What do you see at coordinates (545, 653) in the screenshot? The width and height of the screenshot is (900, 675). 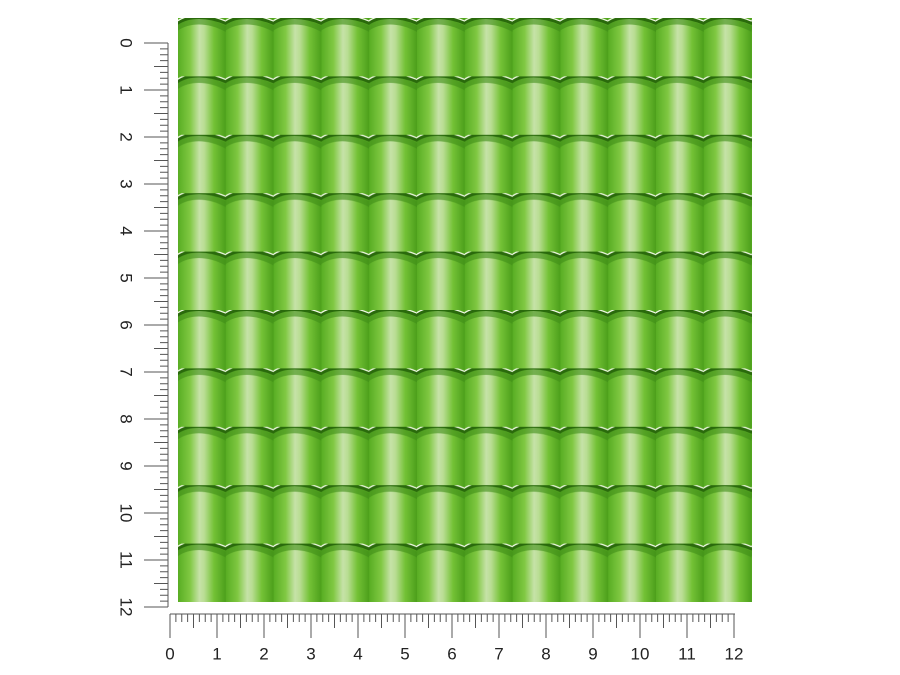 I see `horizontal-label: 8` at bounding box center [545, 653].